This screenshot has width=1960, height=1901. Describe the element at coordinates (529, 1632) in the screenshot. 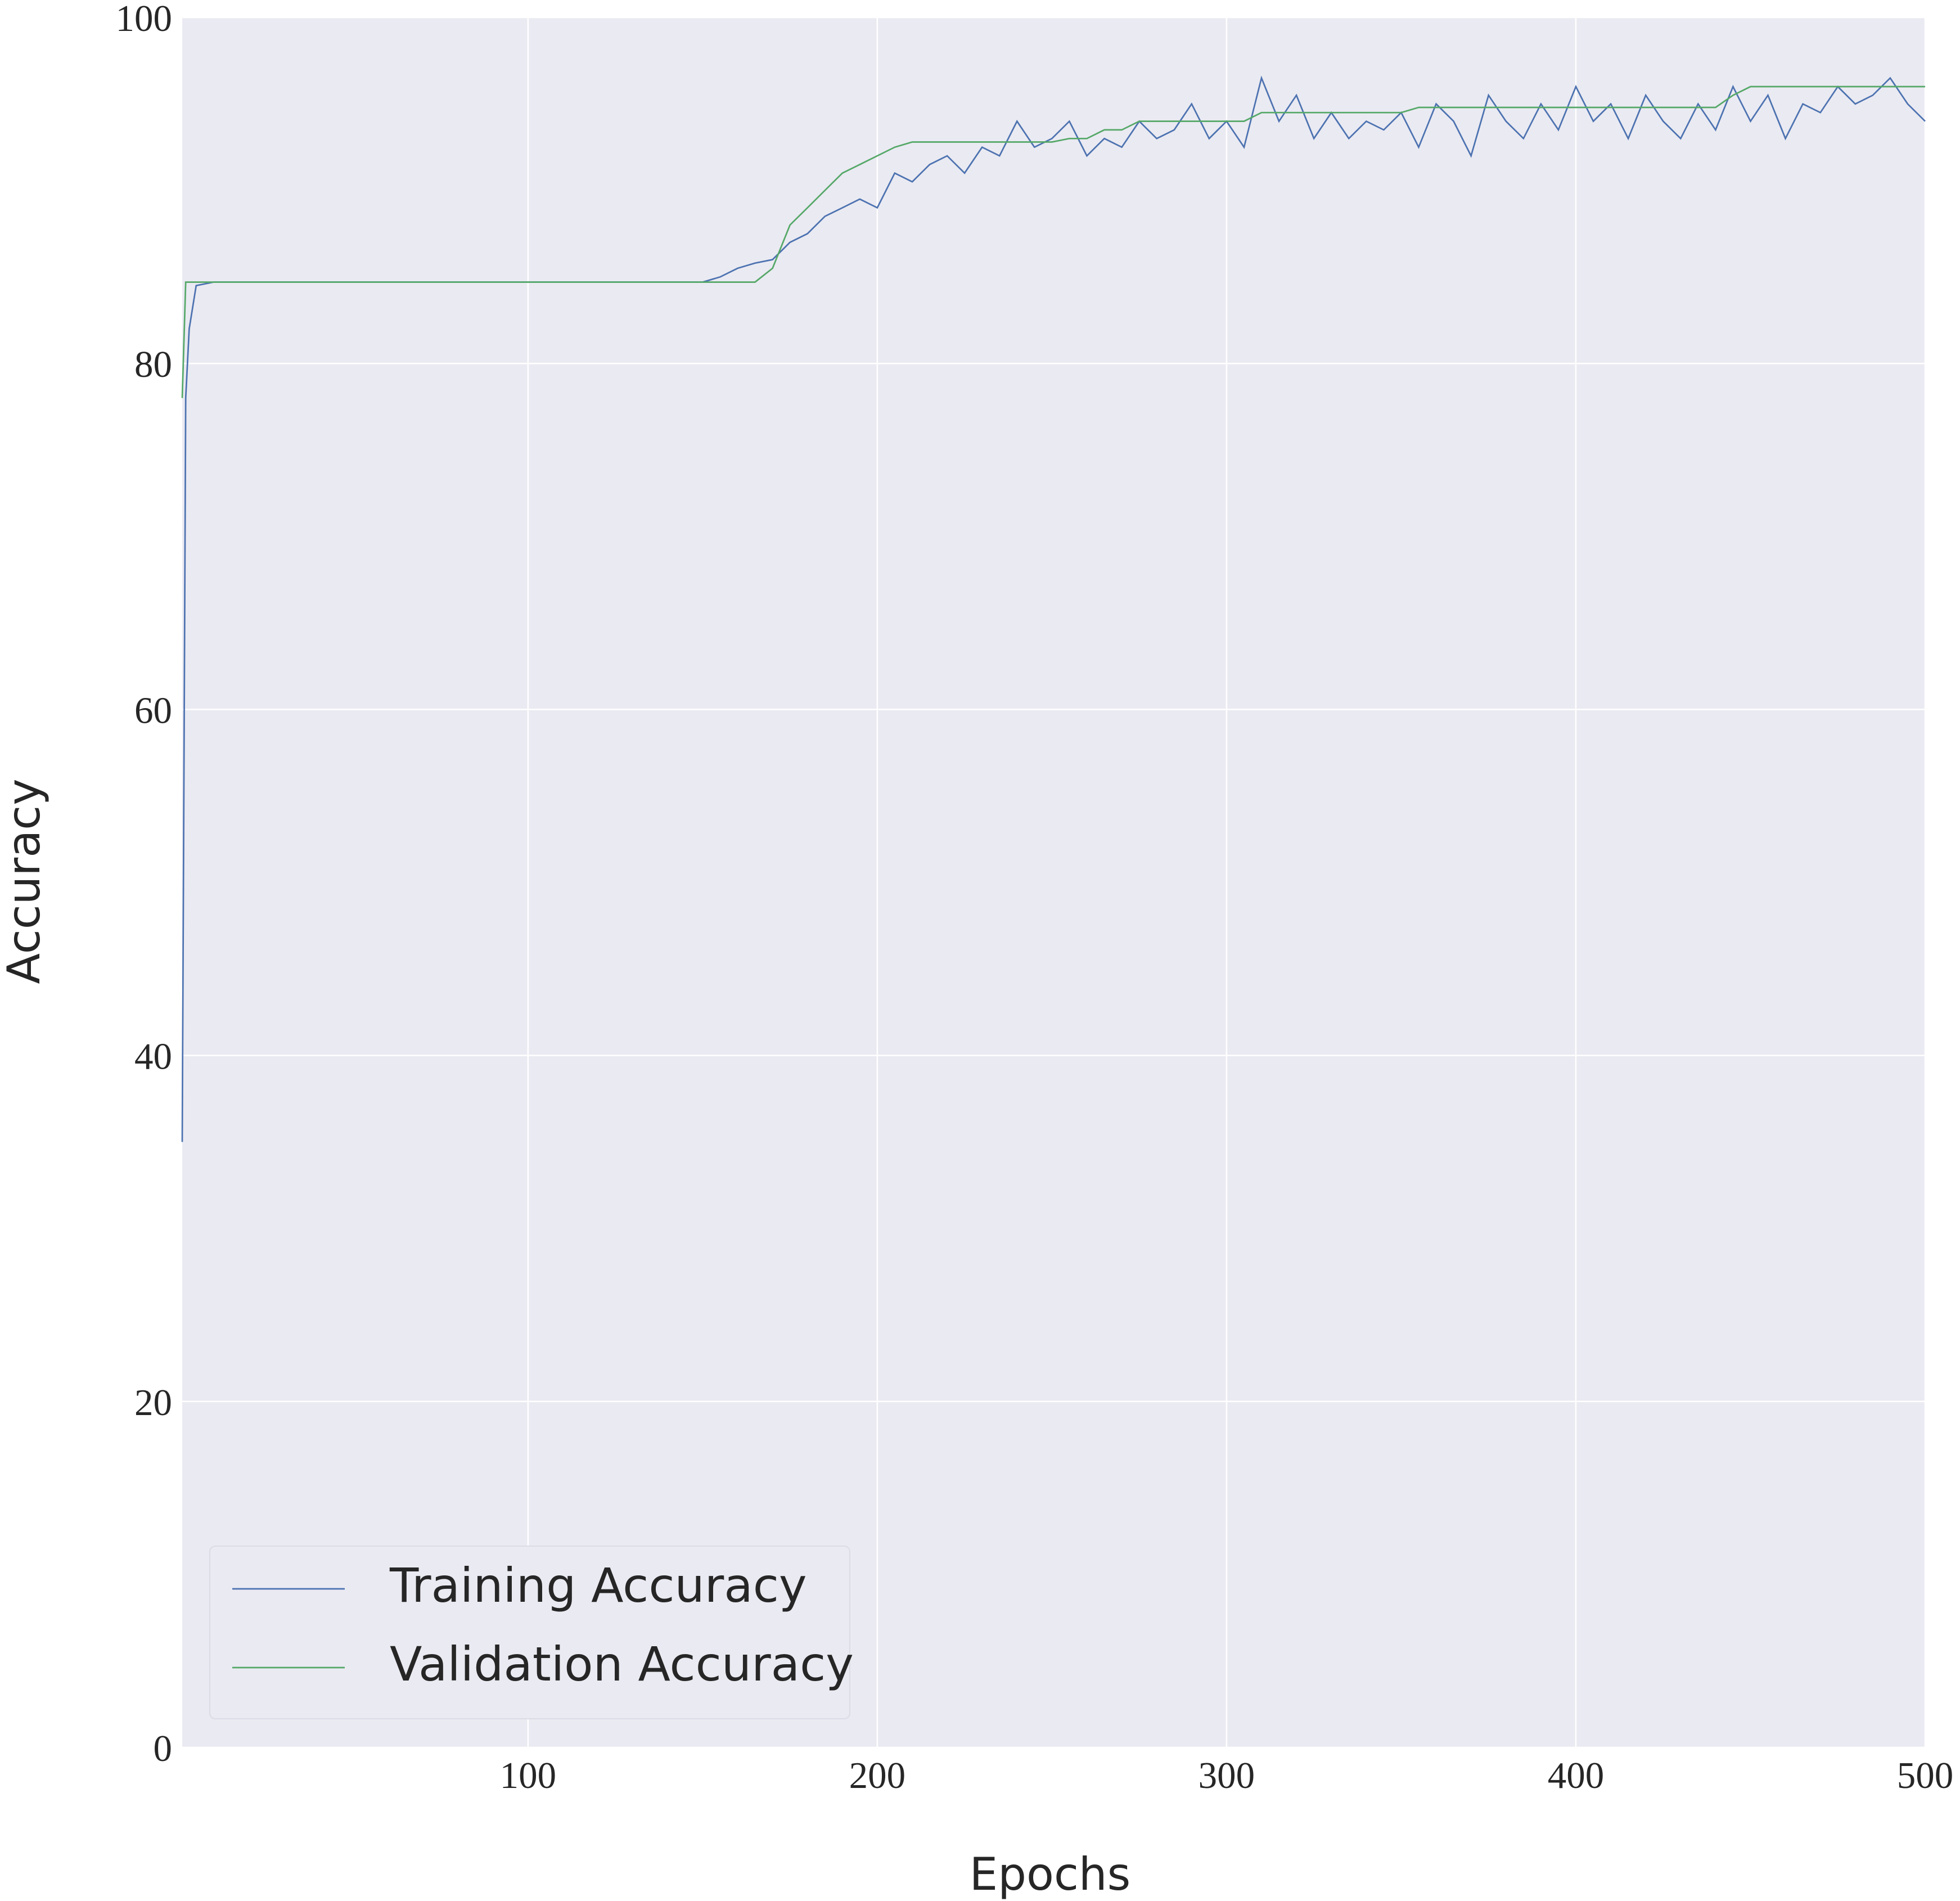

I see `legend-box` at that location.